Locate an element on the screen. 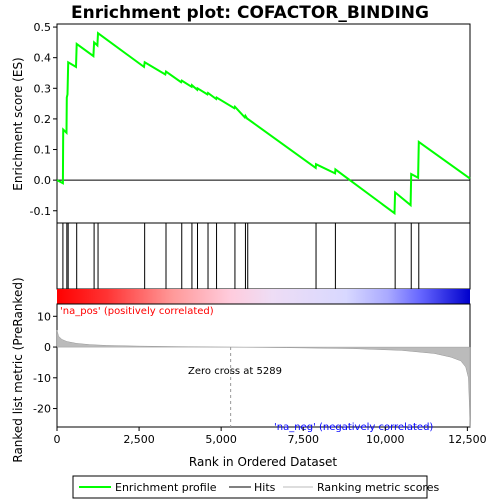 This screenshot has width=500, height=500. metric-ytick-label: 0 is located at coordinates (47, 347).